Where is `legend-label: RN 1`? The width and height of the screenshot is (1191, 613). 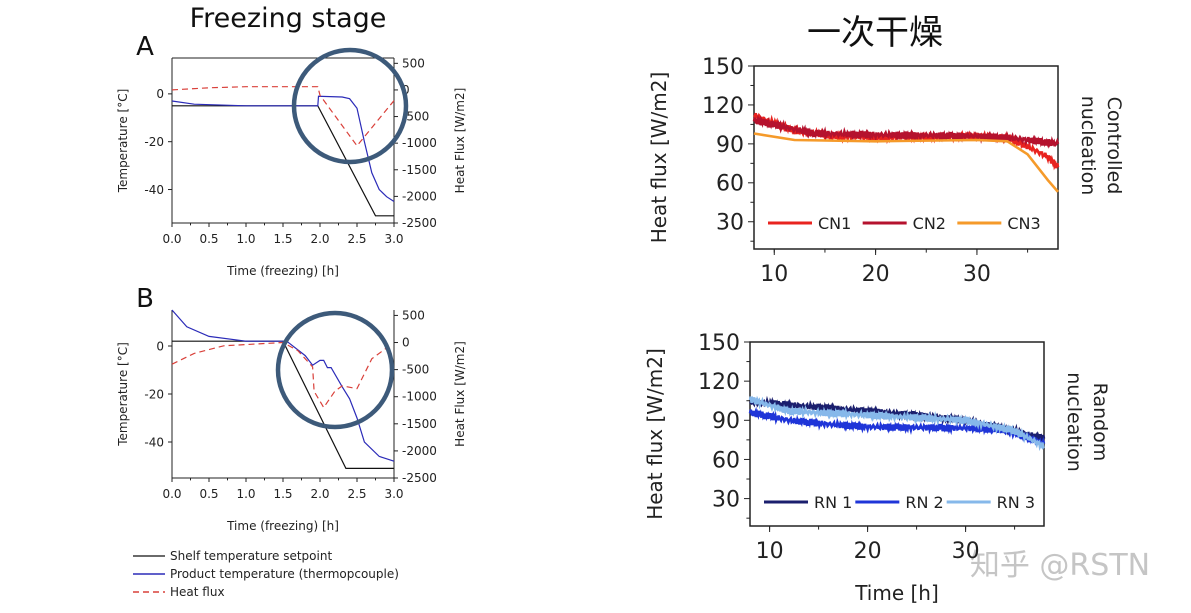 legend-label: RN 1 is located at coordinates (833, 502).